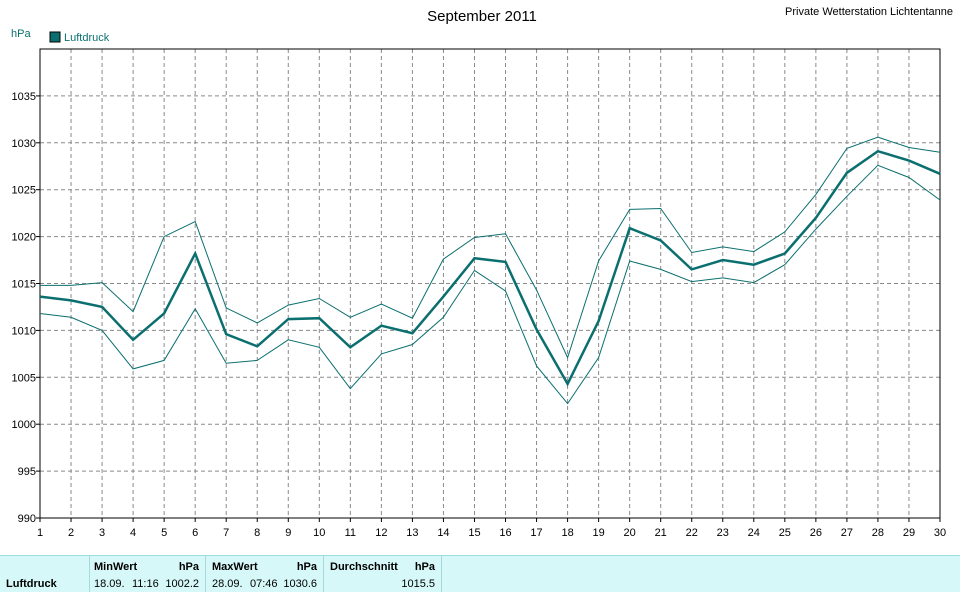 The height and width of the screenshot is (592, 960). What do you see at coordinates (24, 425) in the screenshot?
I see `y-tick-label-1000: 1000` at bounding box center [24, 425].